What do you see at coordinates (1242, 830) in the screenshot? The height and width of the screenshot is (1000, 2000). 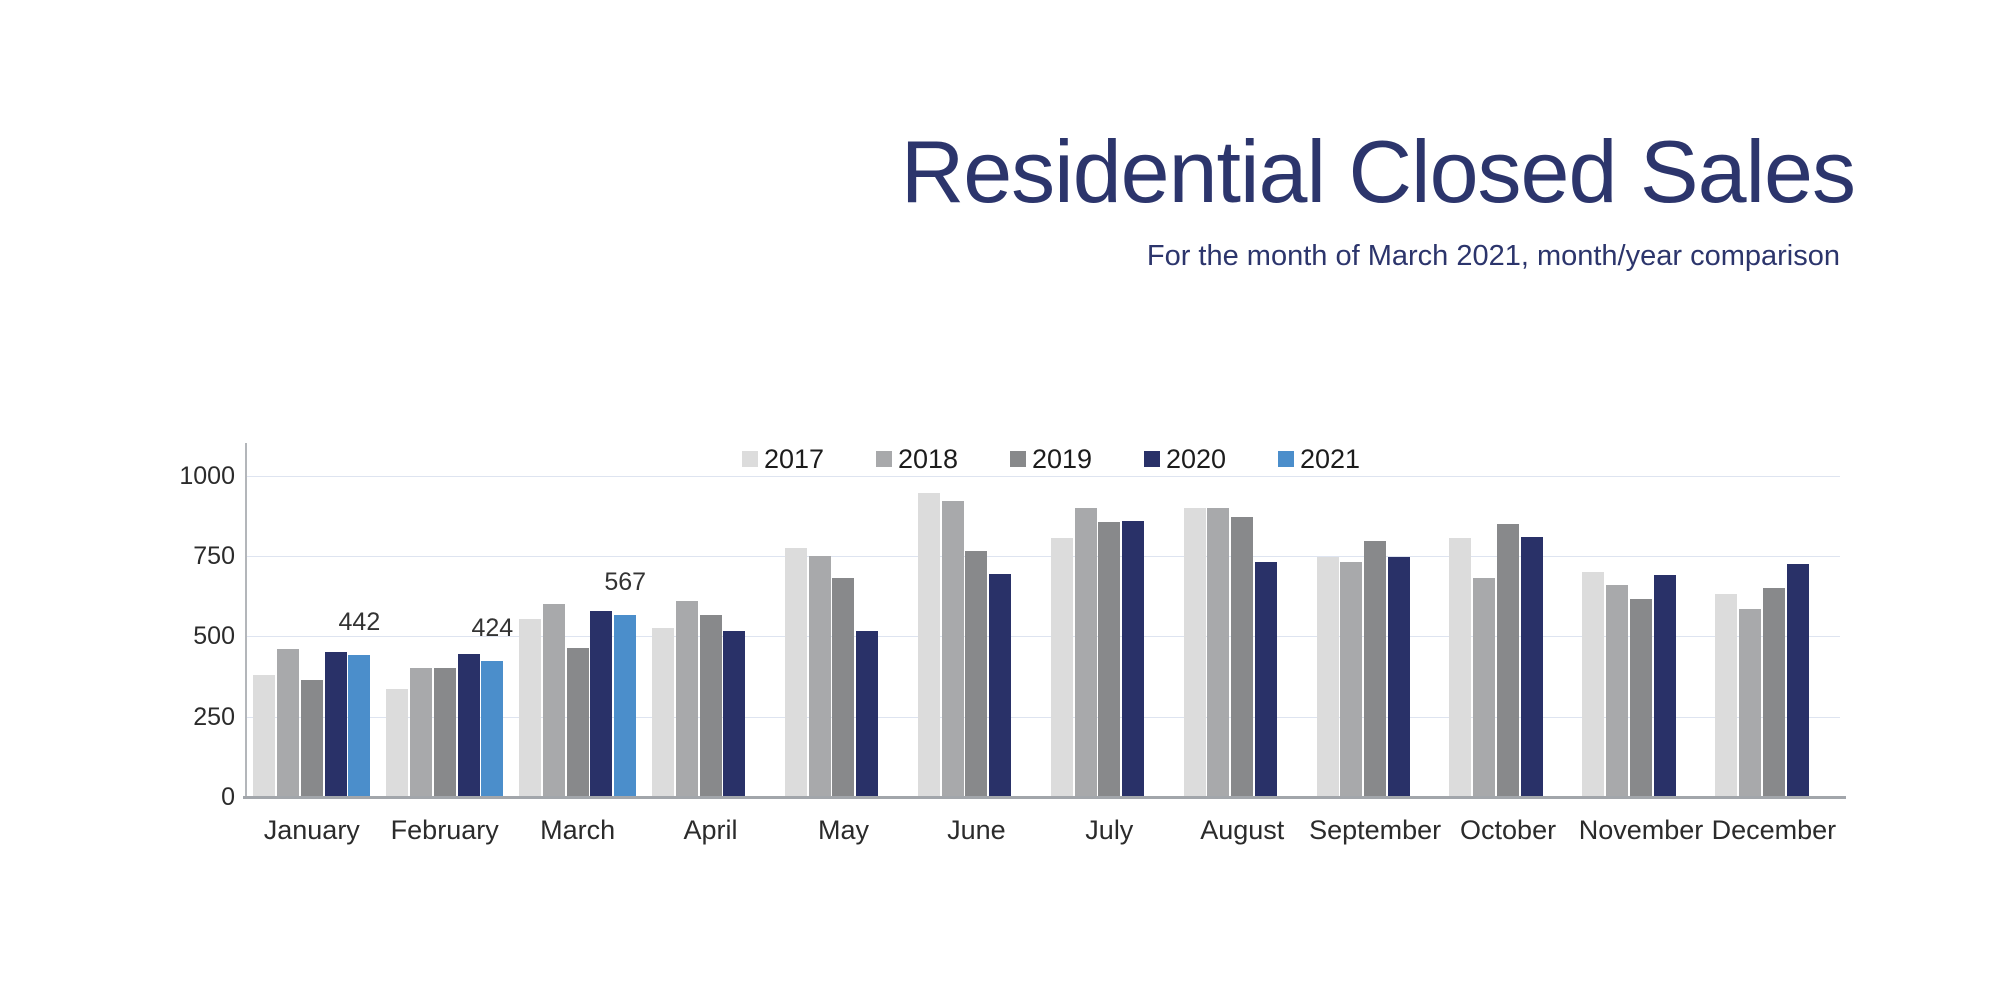 I see `month-label-august: August` at bounding box center [1242, 830].